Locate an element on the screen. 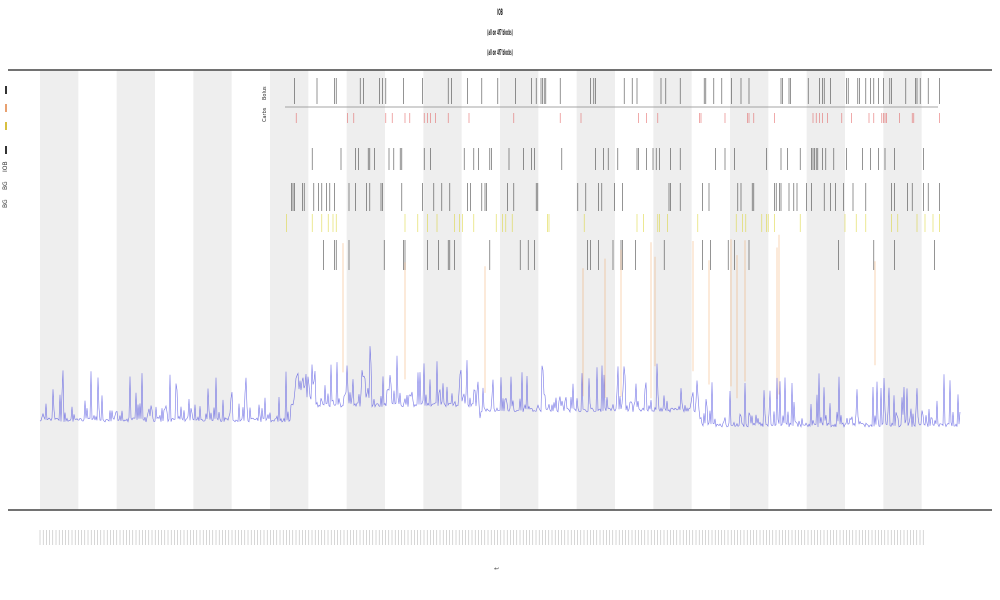 The image size is (1000, 600). legend-item-iob: IOB is located at coordinates (5, 166).